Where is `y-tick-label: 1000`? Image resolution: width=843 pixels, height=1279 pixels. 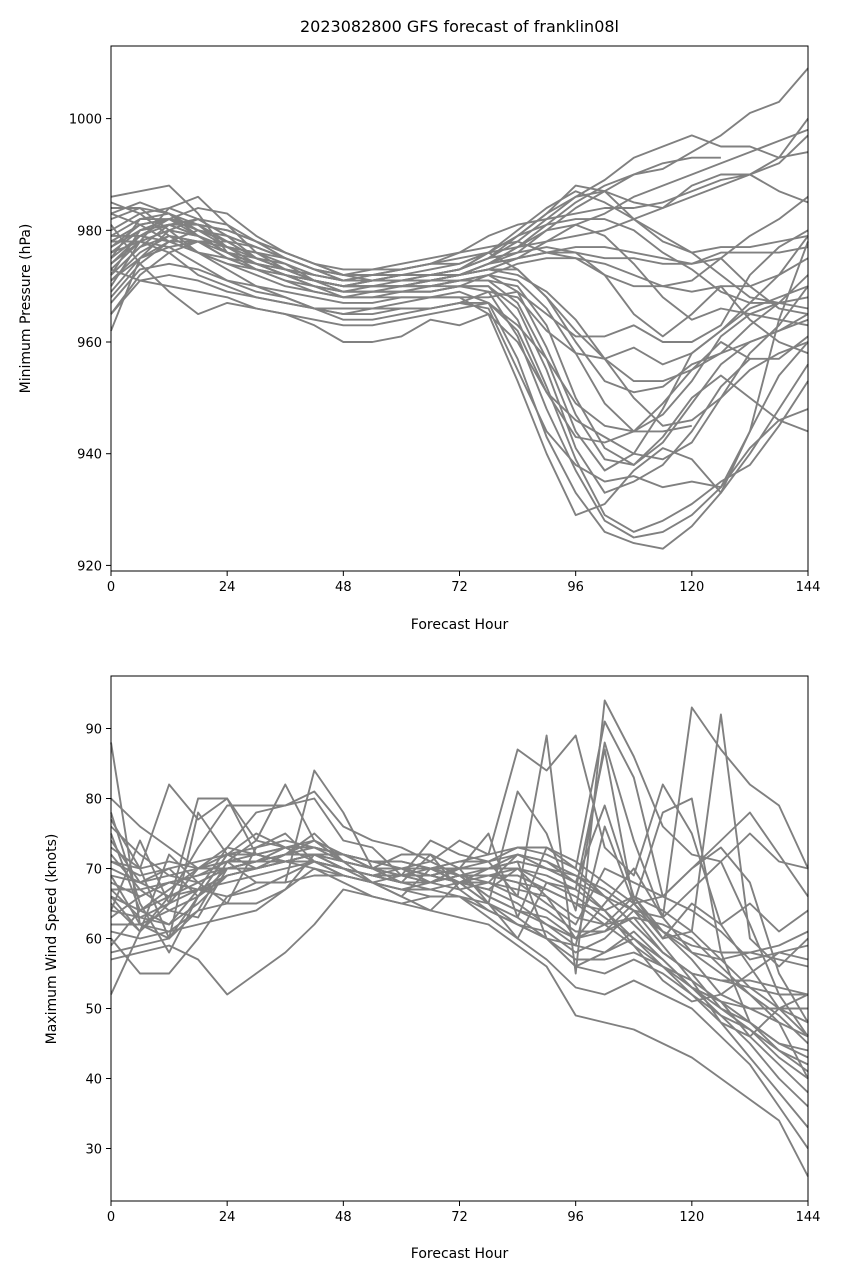 y-tick-label: 1000 is located at coordinates (85, 120).